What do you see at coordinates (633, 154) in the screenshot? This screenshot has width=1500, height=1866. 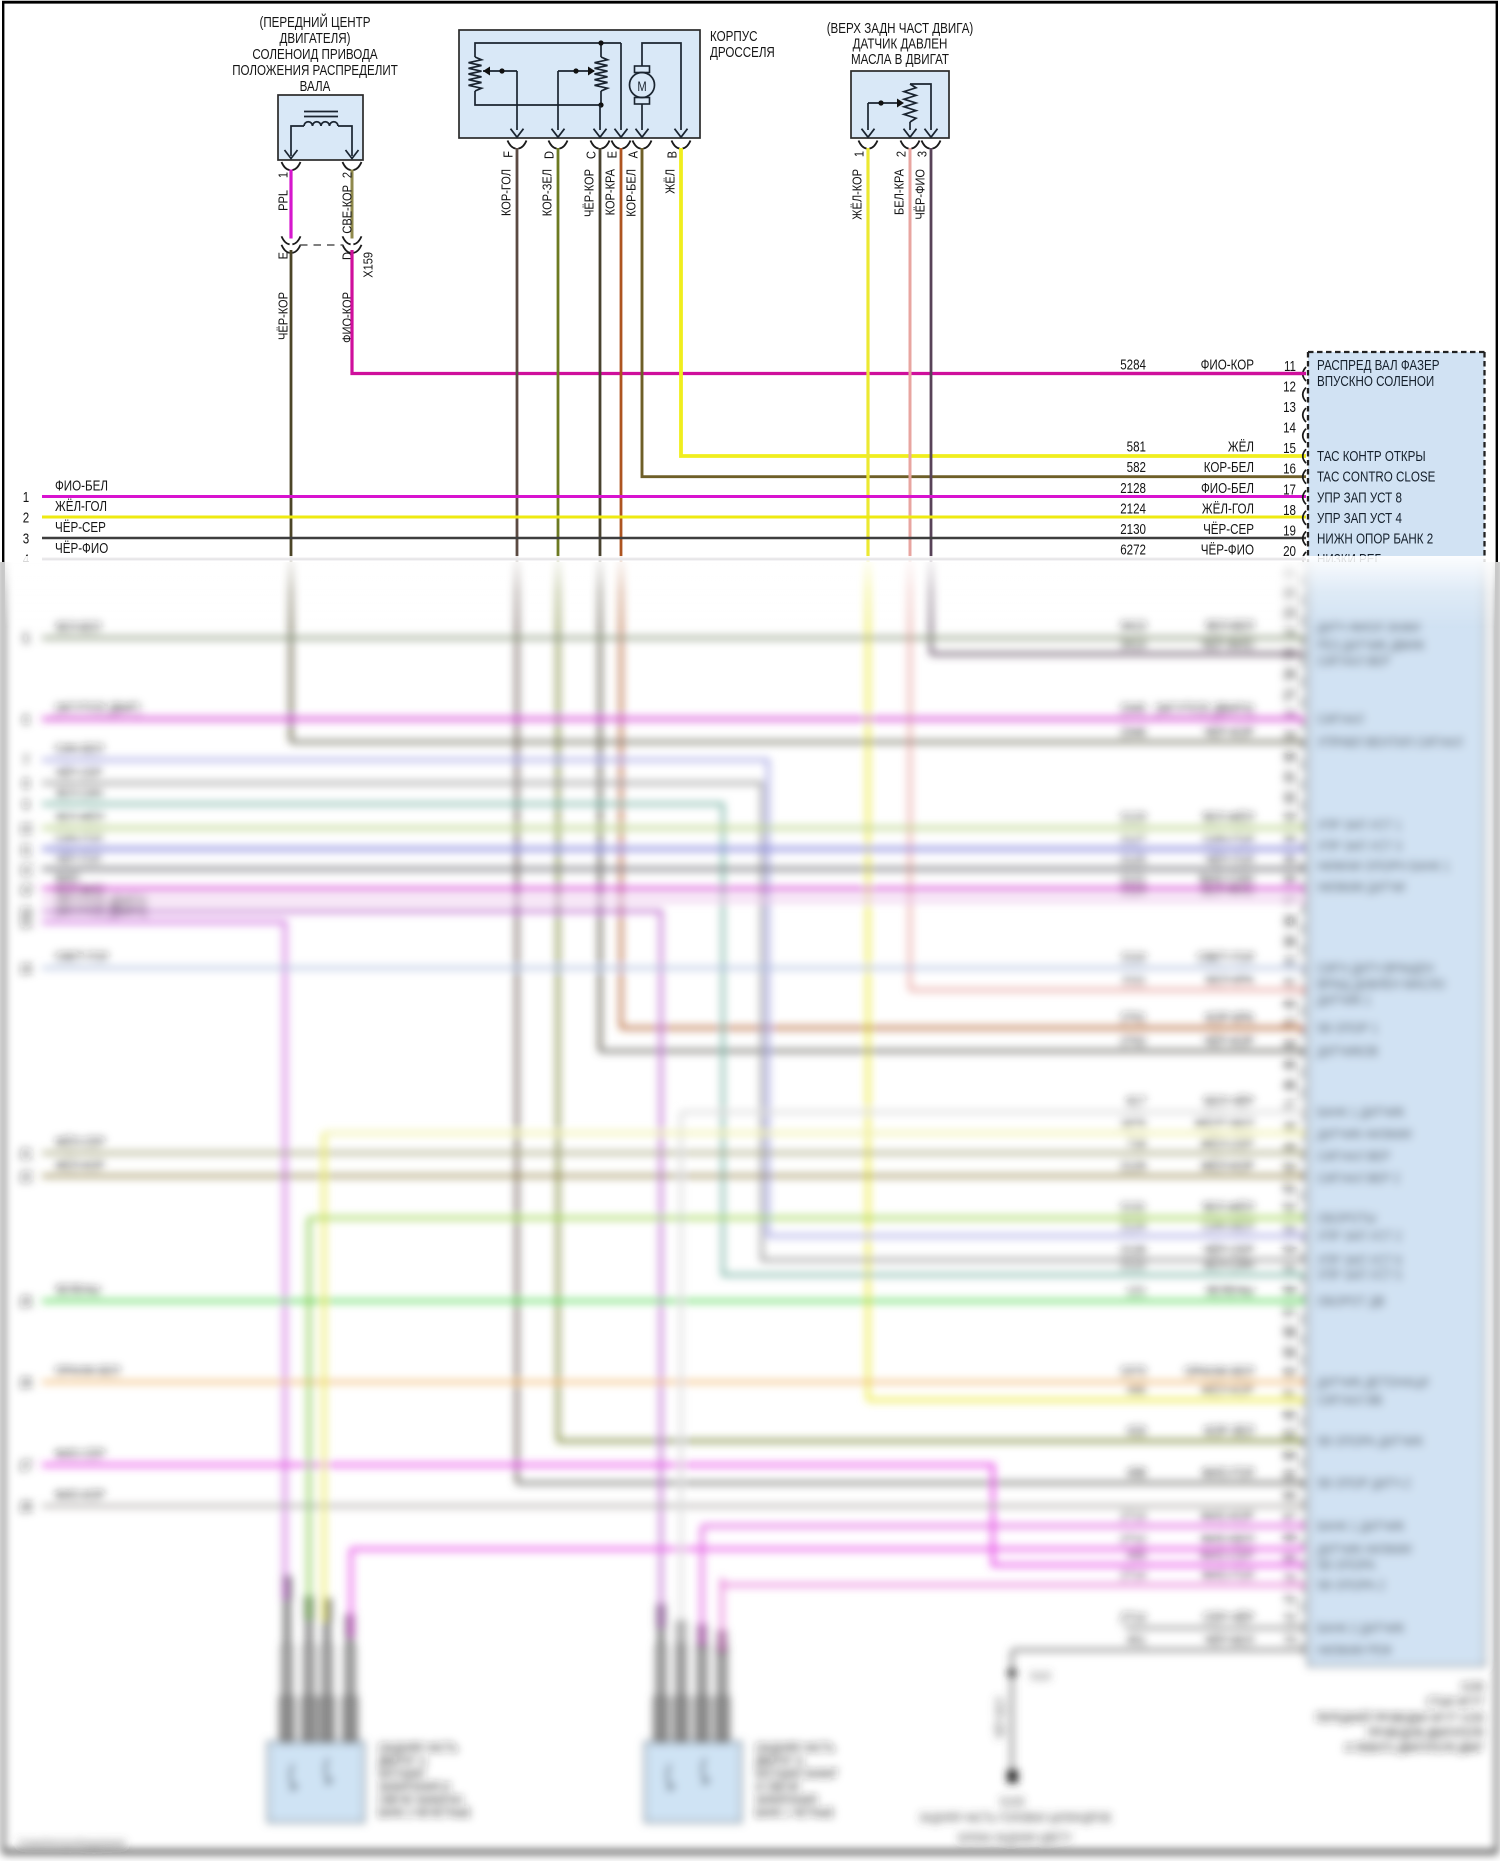 I see `svg-text: A` at bounding box center [633, 154].